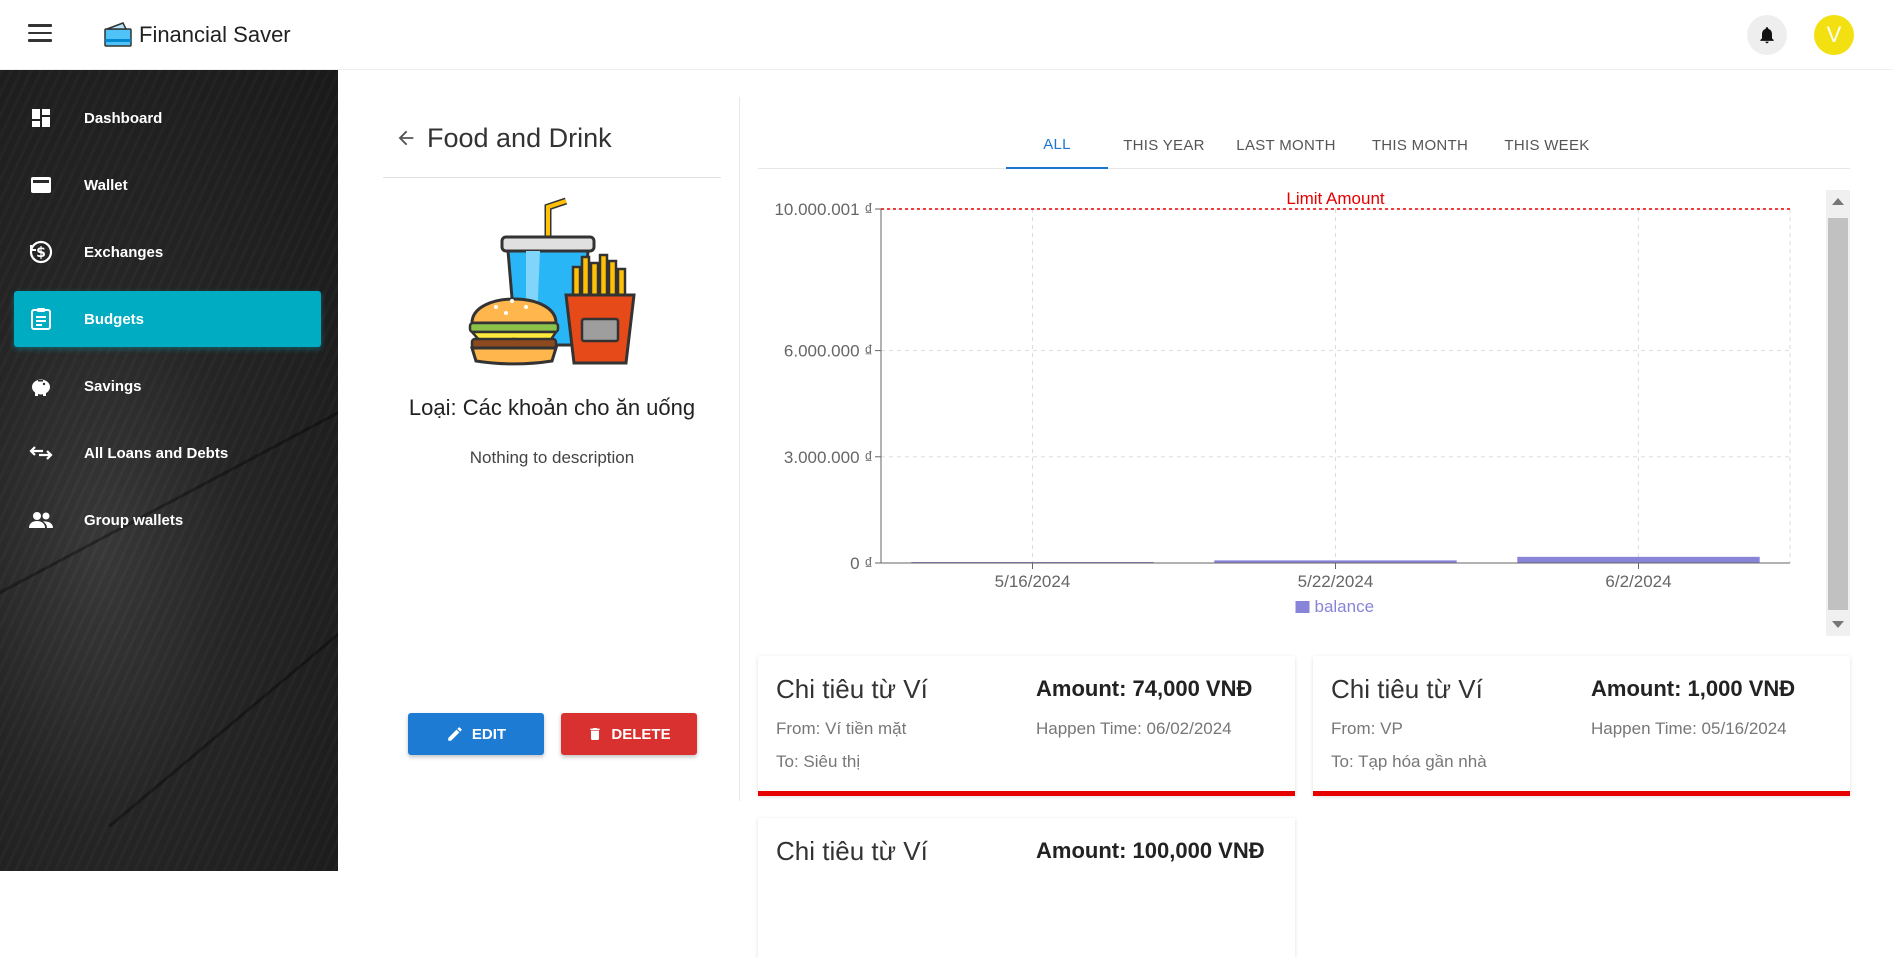  What do you see at coordinates (595, 734) in the screenshot?
I see `trash-icon` at bounding box center [595, 734].